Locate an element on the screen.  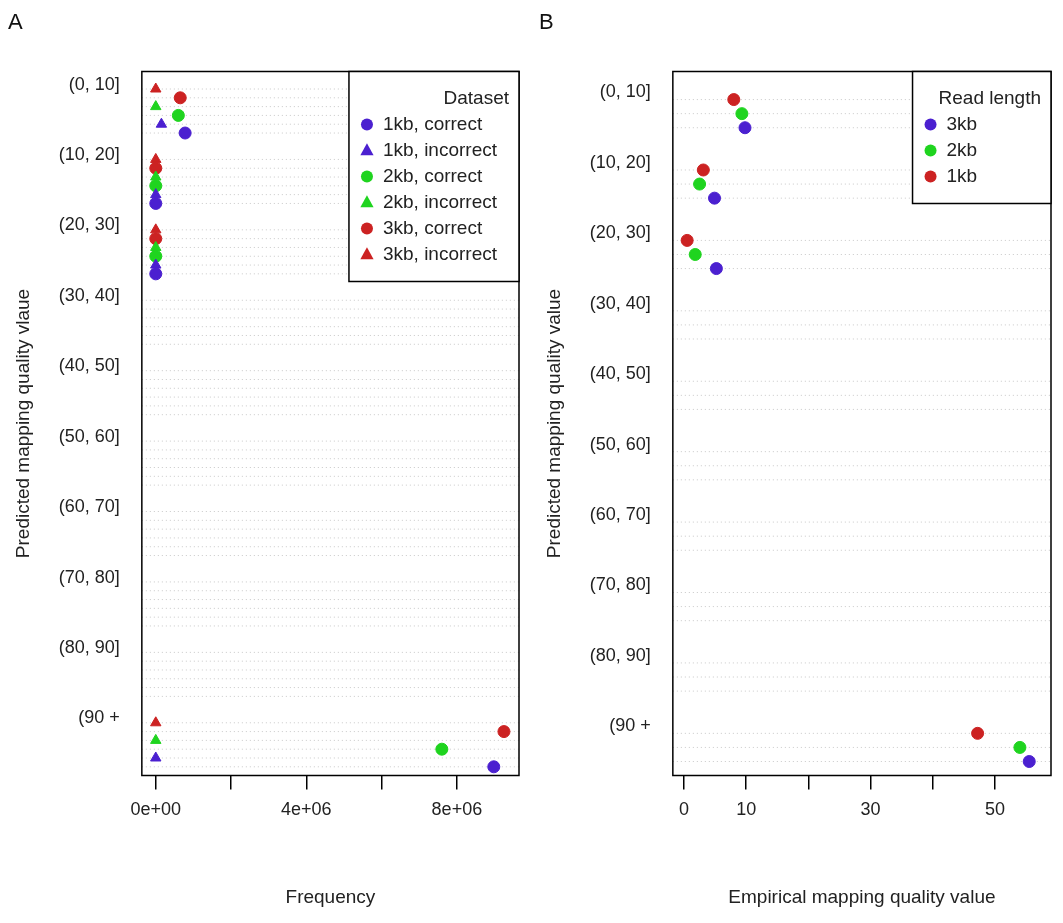
x-tick-label: 0e+00 is located at coordinates (156, 809).